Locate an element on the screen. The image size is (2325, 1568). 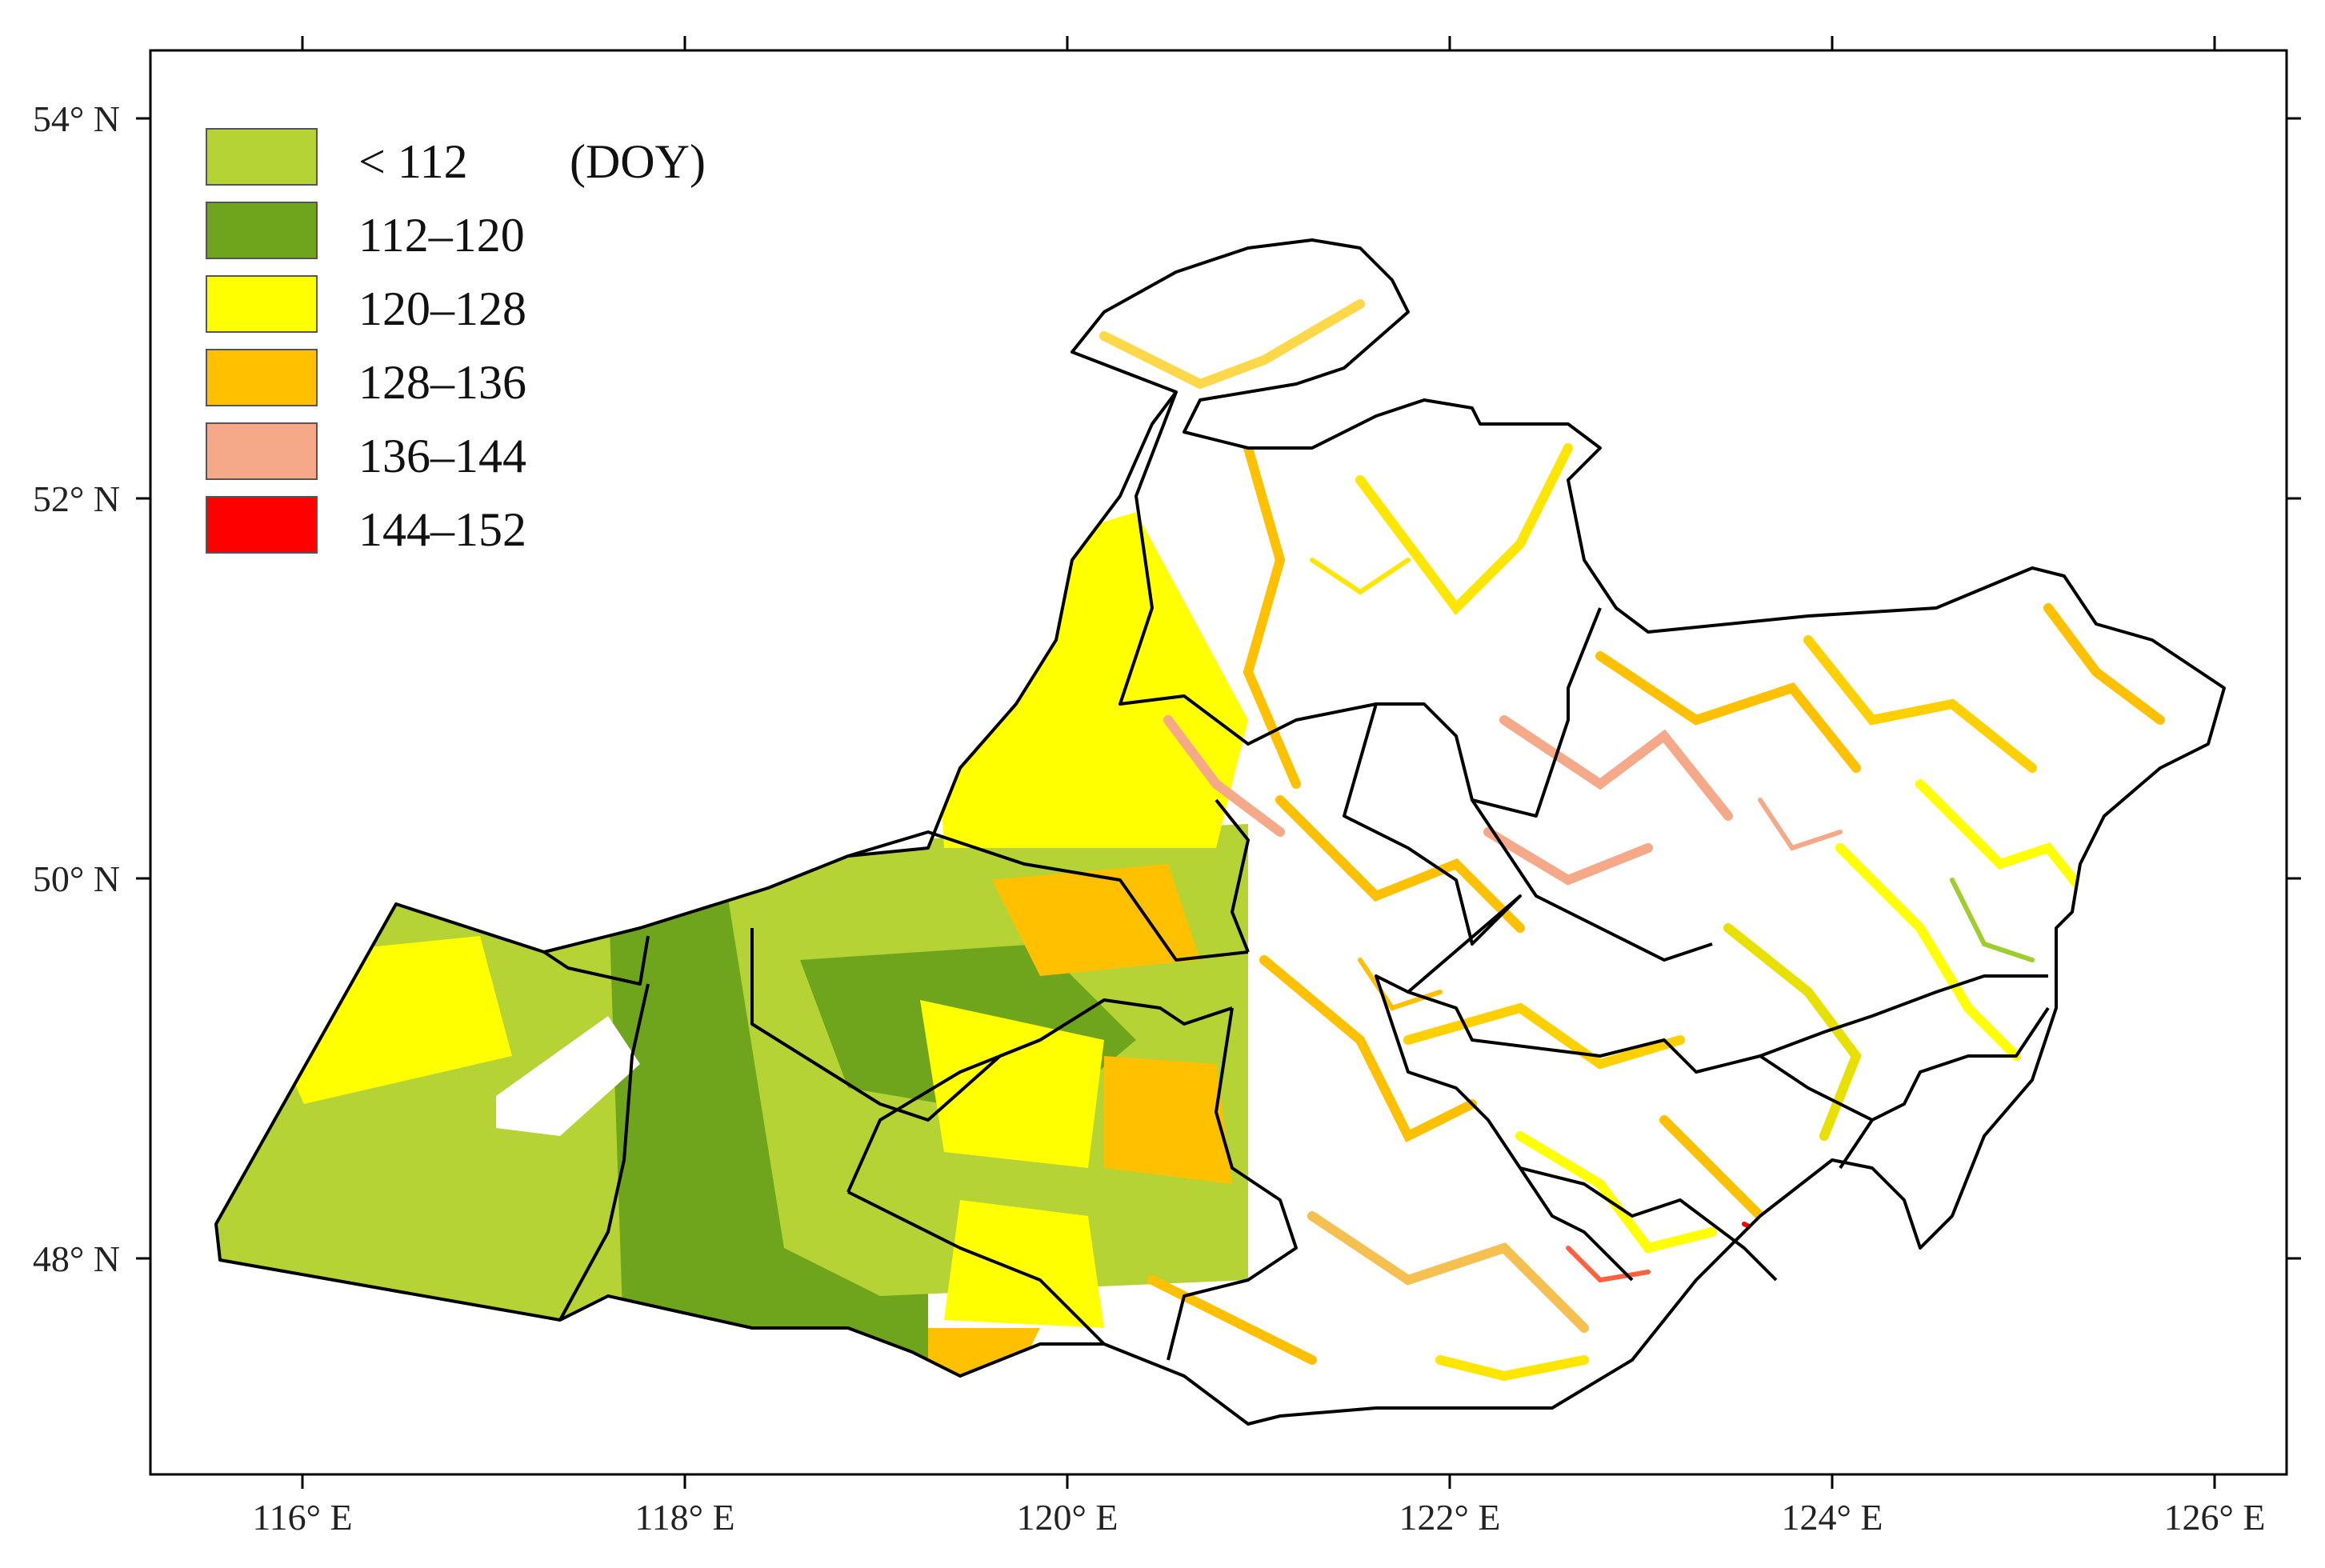
legend-label-112-120: 112–120 is located at coordinates (441, 235).